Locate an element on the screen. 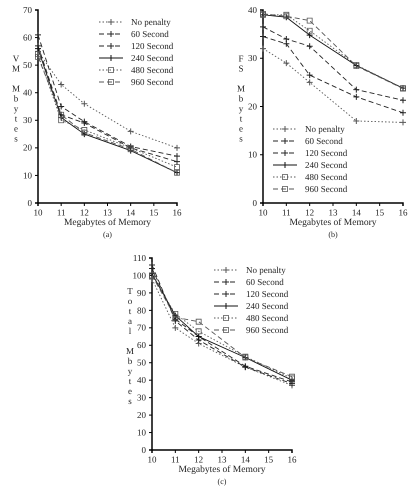  y-axis-title: FS Mbytes is located at coordinates (241, 99).